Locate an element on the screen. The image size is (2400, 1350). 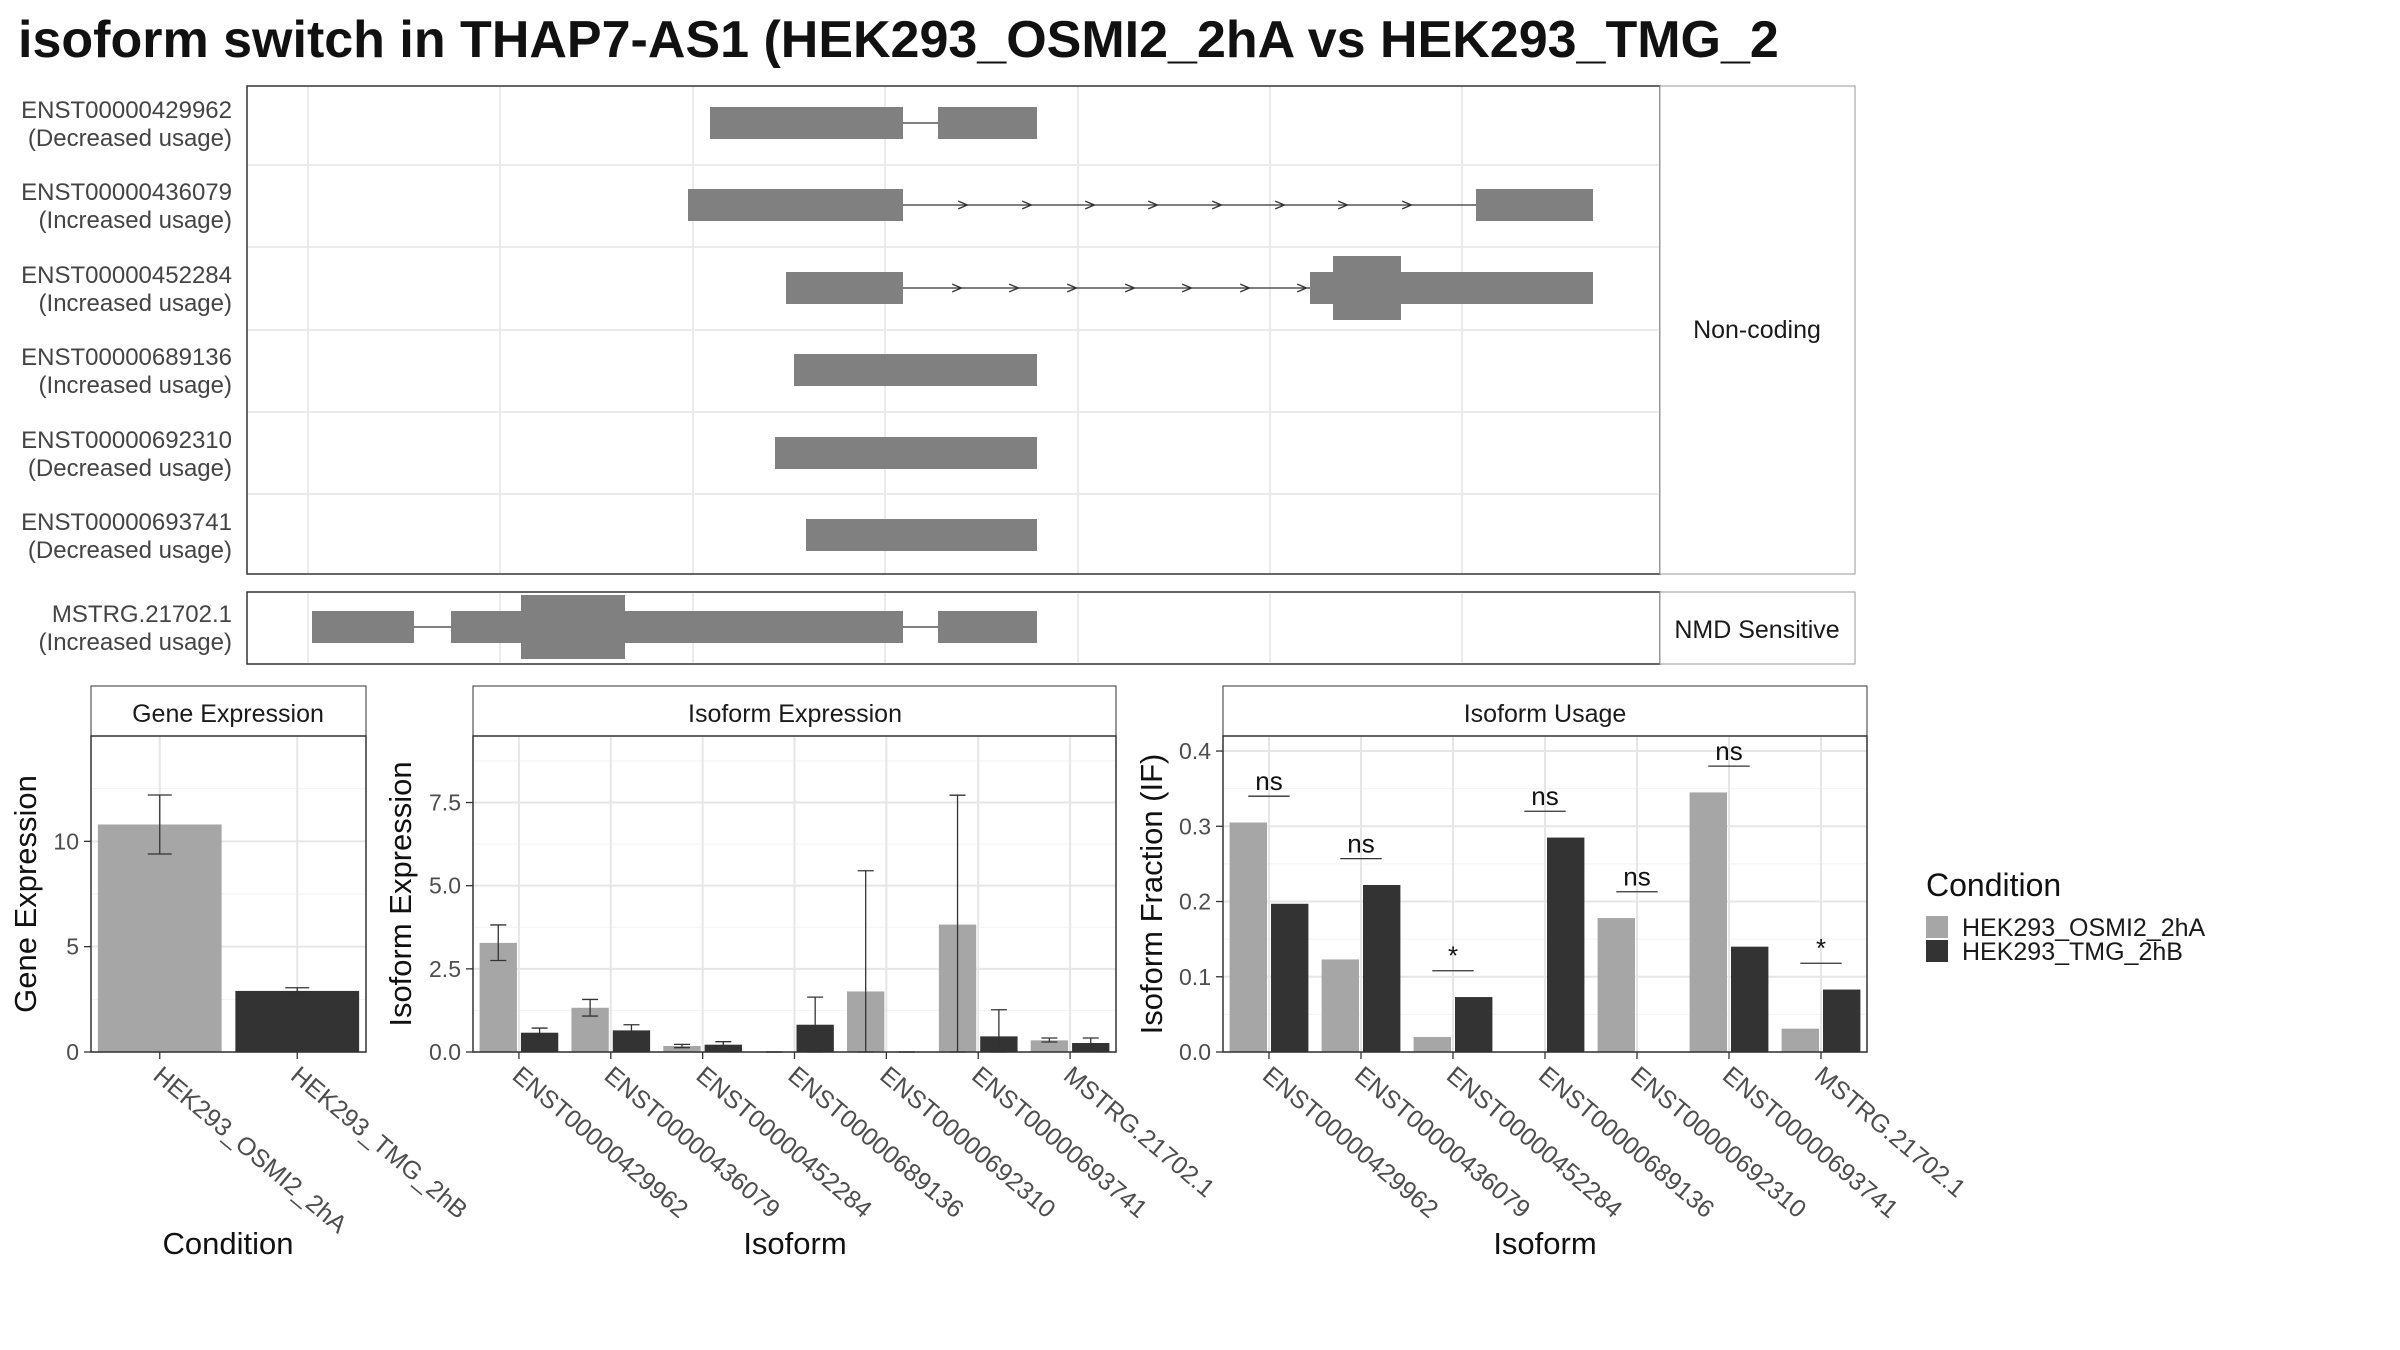
y-tick-label: 2.5 is located at coordinates (445, 969).